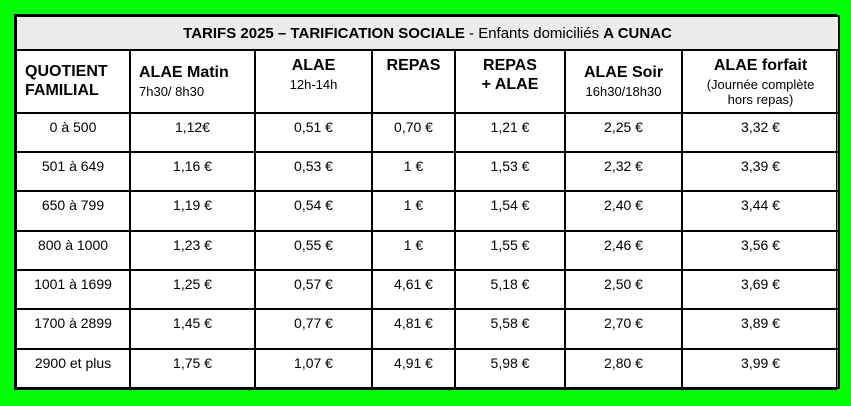 This screenshot has width=851, height=406. Describe the element at coordinates (760, 368) in the screenshot. I see `price-cell: 3,99 €` at that location.